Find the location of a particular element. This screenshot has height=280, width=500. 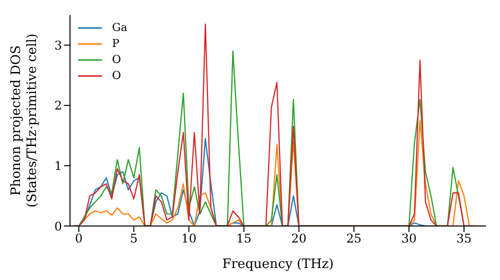

legend-label: Ga is located at coordinates (120, 28).